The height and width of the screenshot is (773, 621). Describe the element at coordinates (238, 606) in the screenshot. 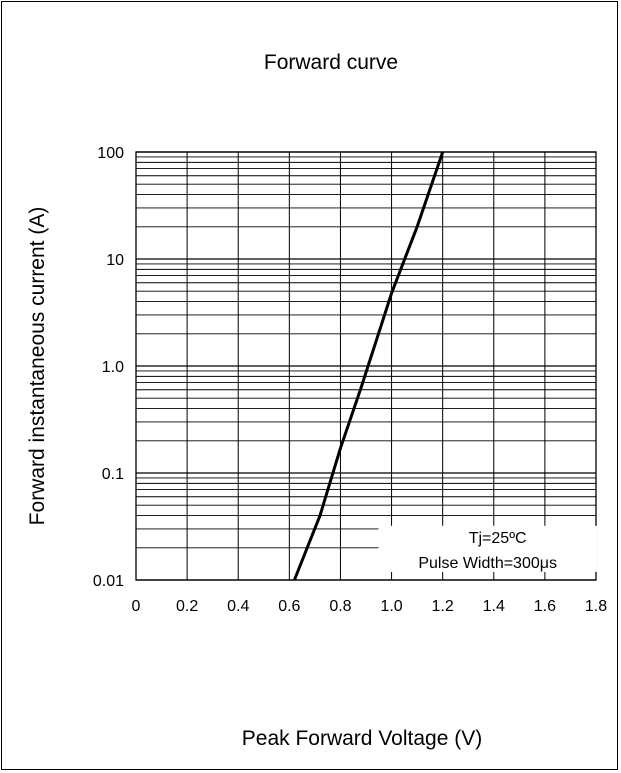

I see `x-tick-label: 0.4` at that location.